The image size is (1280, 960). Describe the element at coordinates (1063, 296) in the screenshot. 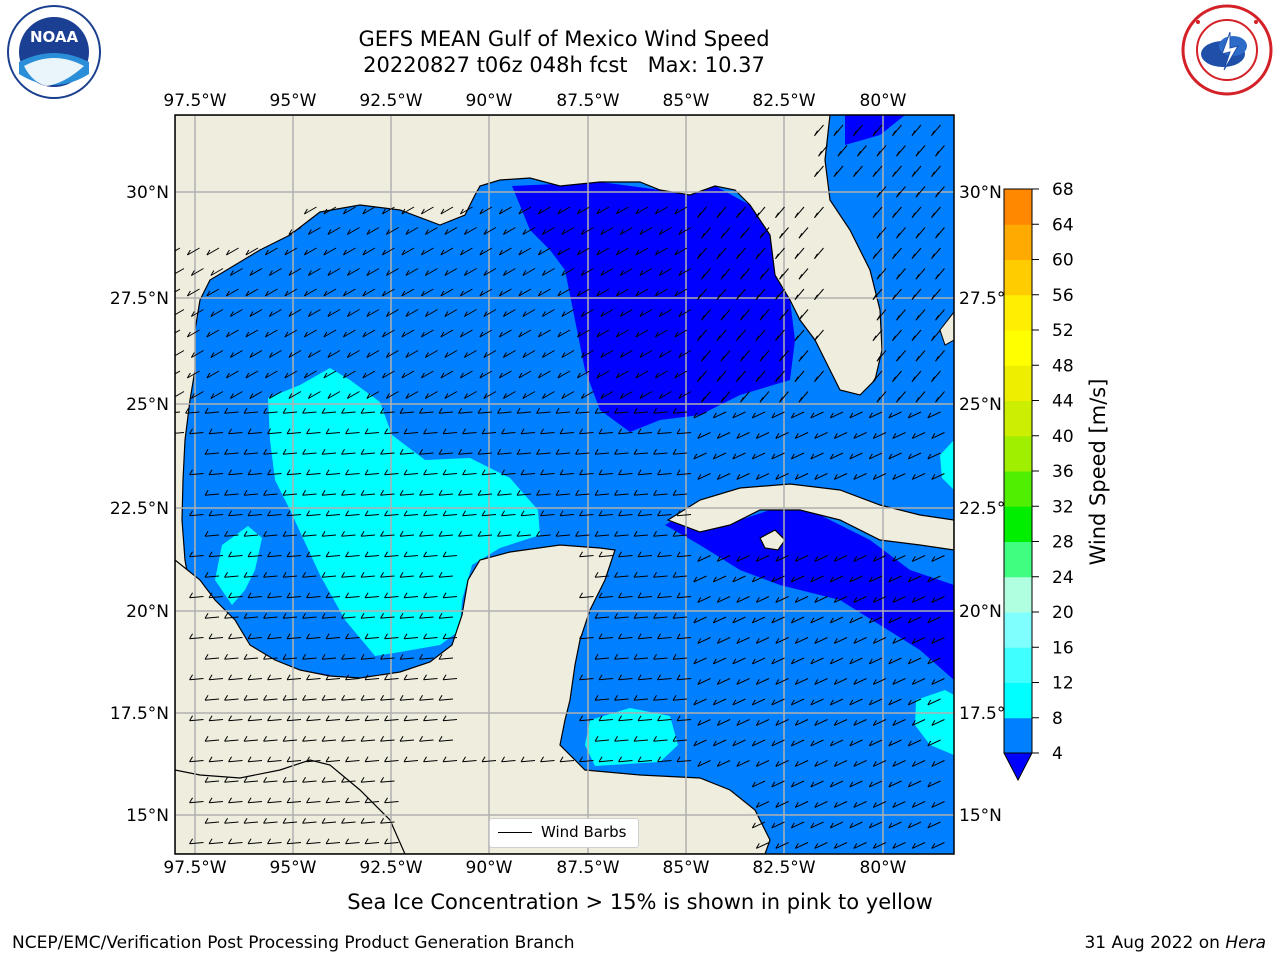

I see `colorbar-tick-label: 56` at that location.